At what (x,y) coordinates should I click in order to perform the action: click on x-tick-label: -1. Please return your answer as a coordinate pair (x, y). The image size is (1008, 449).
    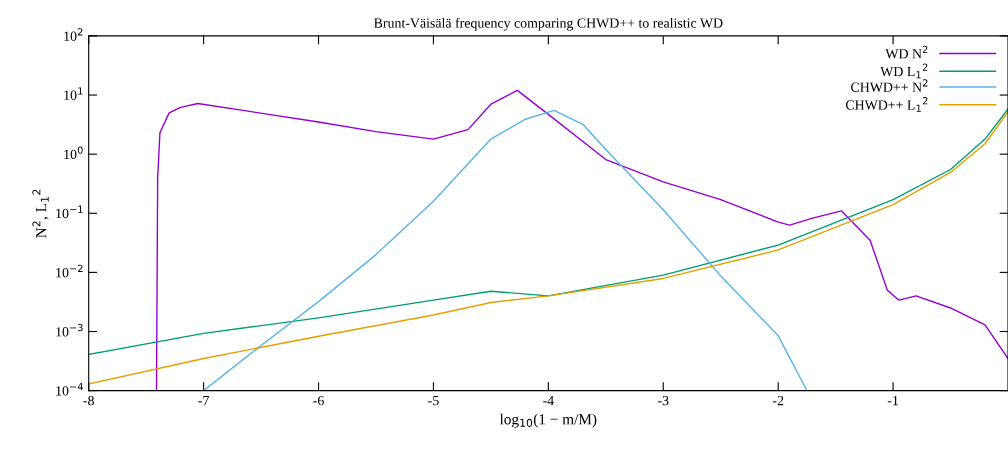
    Looking at the image, I should click on (893, 400).